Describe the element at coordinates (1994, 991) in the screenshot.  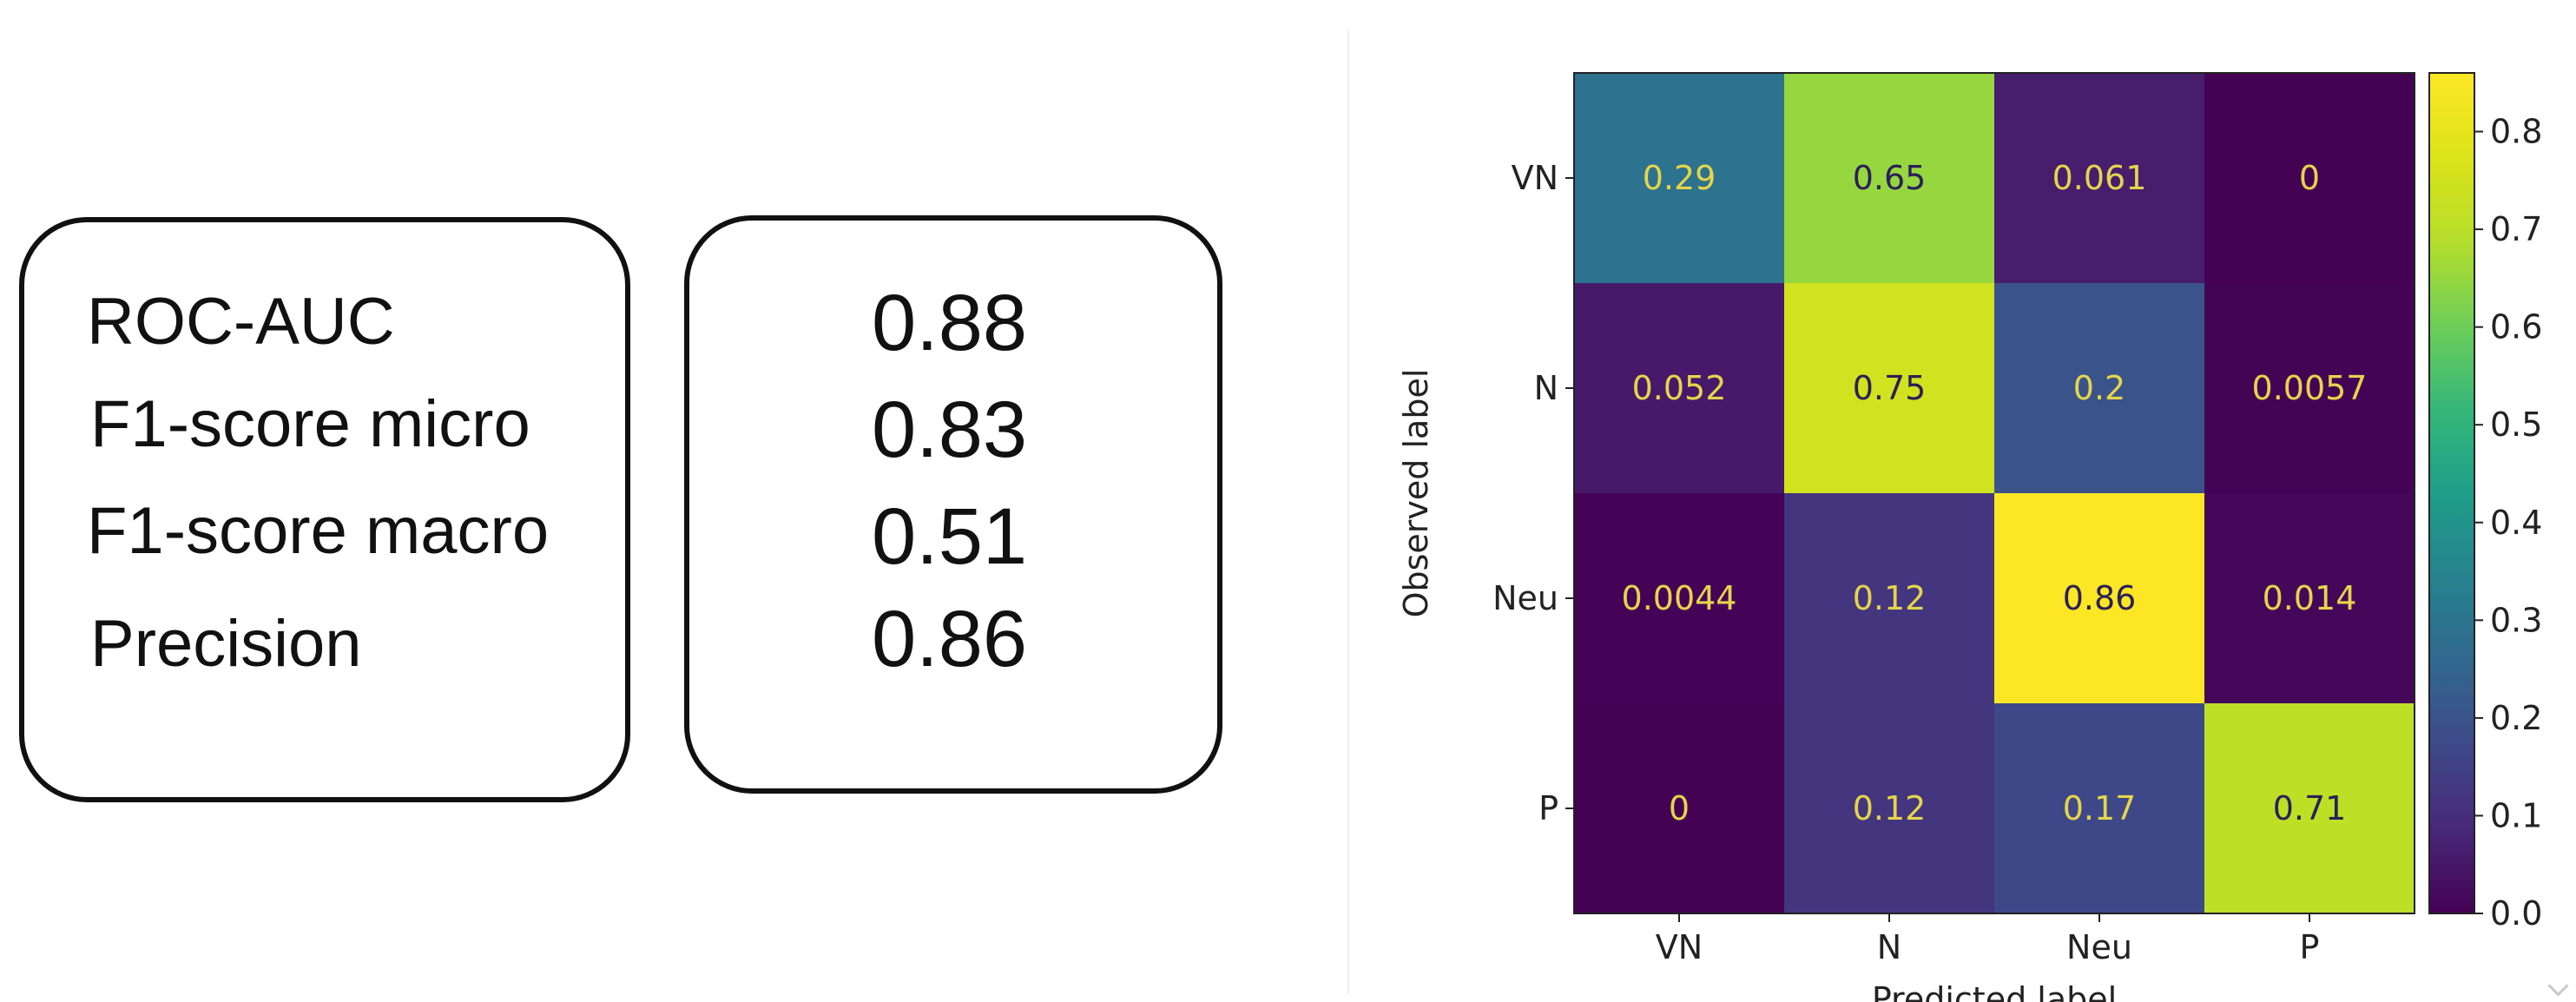
I see `x-axis-title: Predicted label` at that location.